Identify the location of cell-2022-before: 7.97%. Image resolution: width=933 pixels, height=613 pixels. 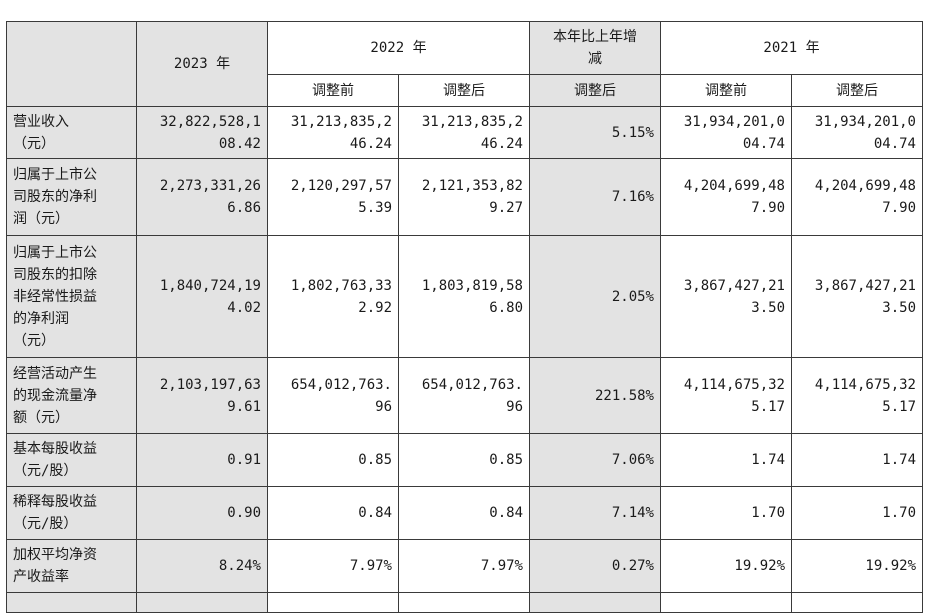
(333, 566).